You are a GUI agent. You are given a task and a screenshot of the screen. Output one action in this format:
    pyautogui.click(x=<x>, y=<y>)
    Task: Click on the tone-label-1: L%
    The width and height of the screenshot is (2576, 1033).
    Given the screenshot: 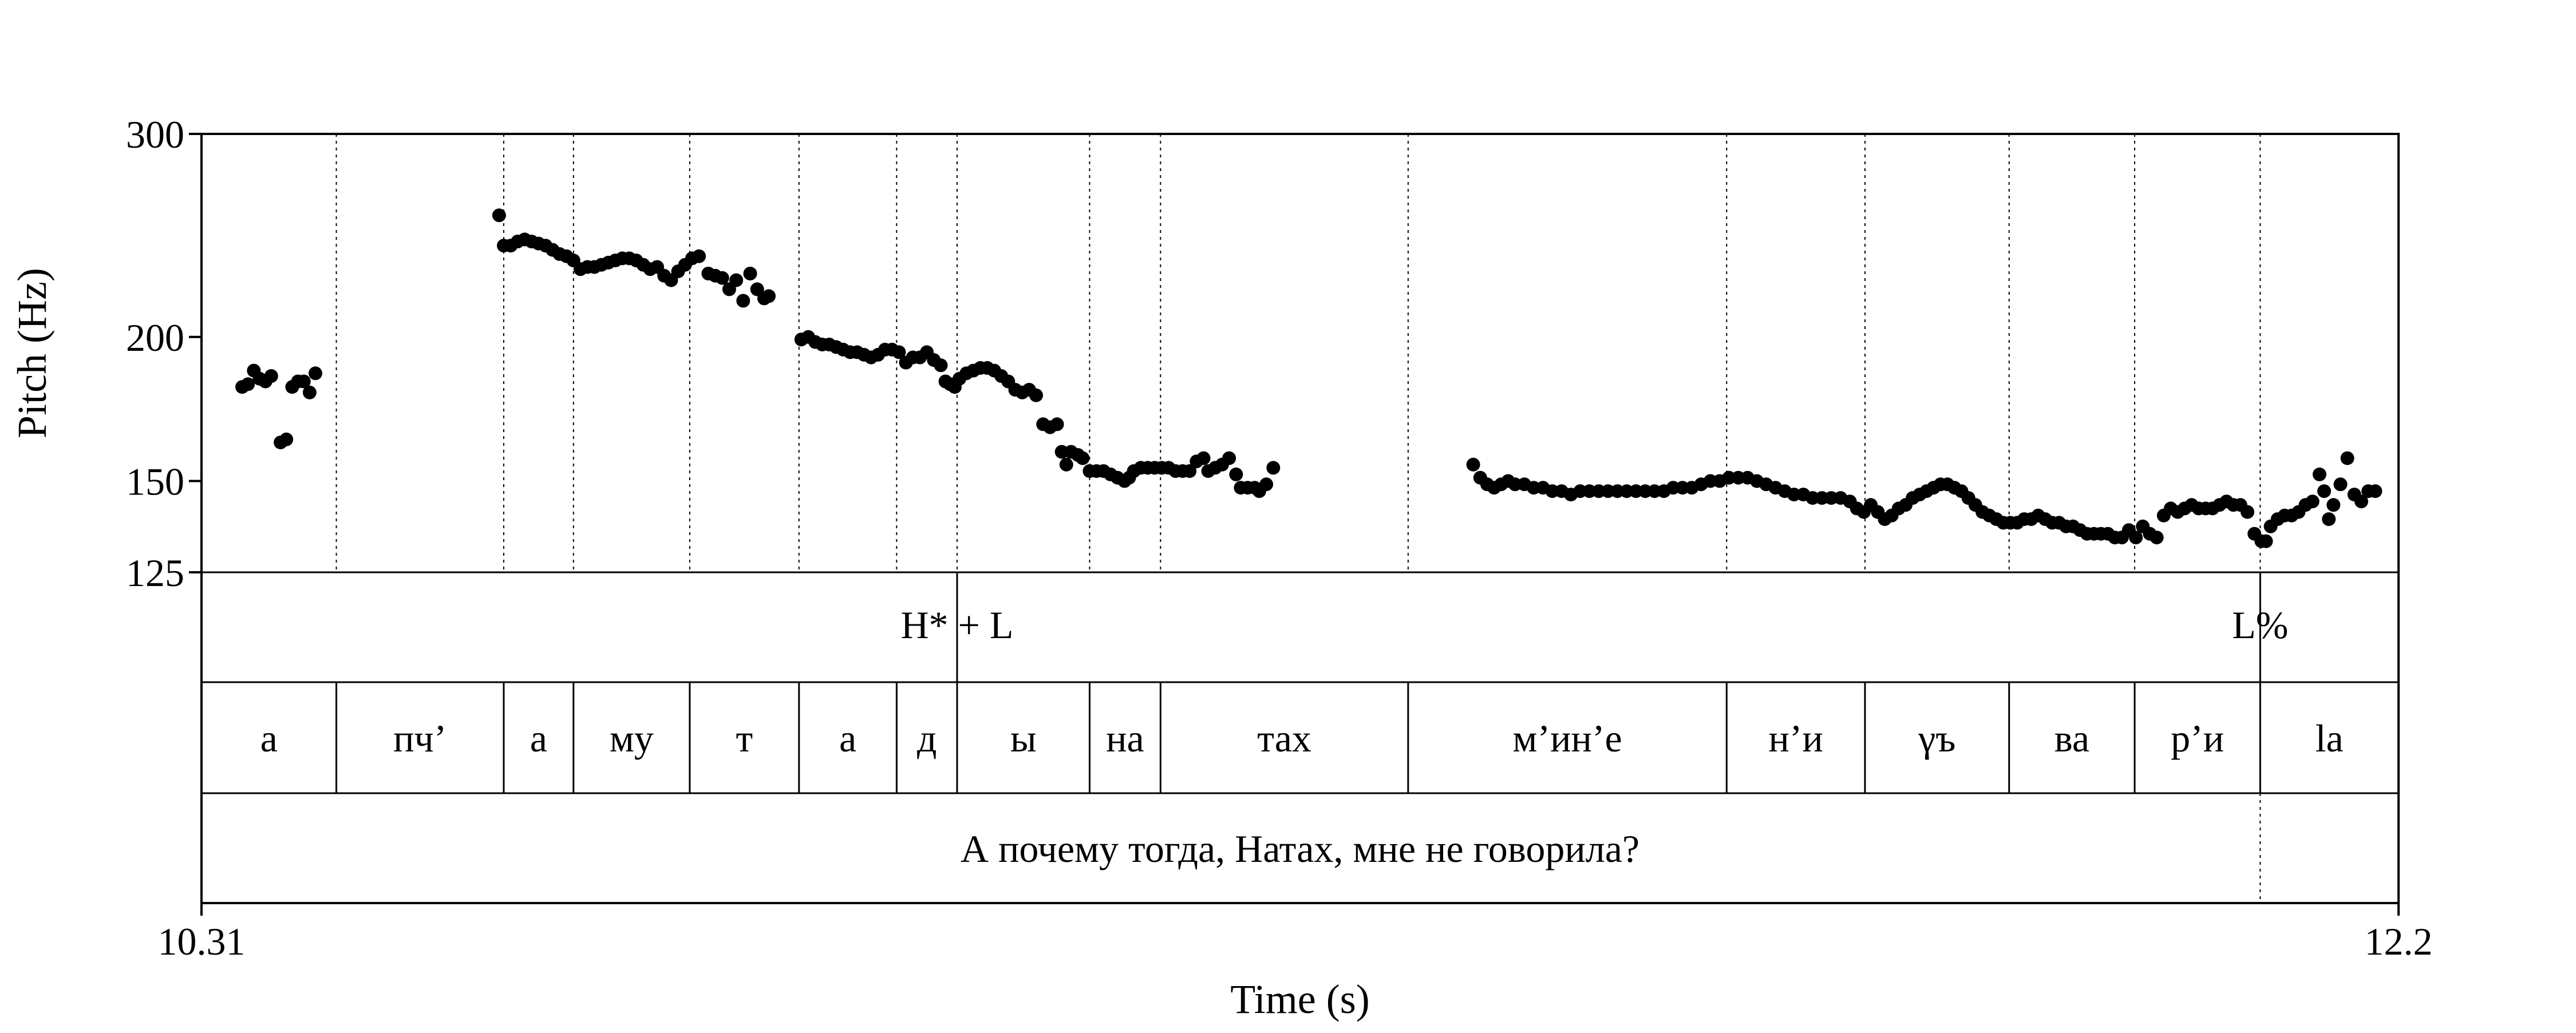 What is the action you would take?
    pyautogui.click(x=2260, y=625)
    